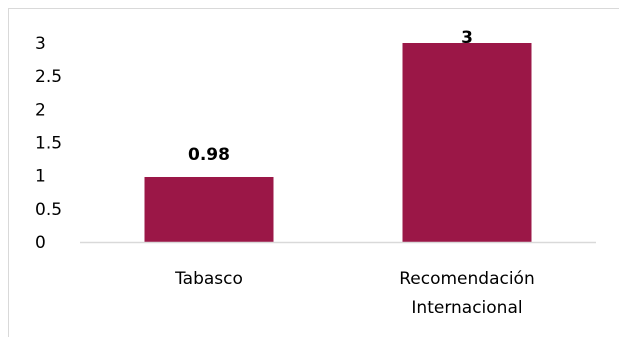 The image size is (619, 337). Describe the element at coordinates (354, 293) in the screenshot. I see `category-labels: Tabasco Recomendación Internacional` at that location.